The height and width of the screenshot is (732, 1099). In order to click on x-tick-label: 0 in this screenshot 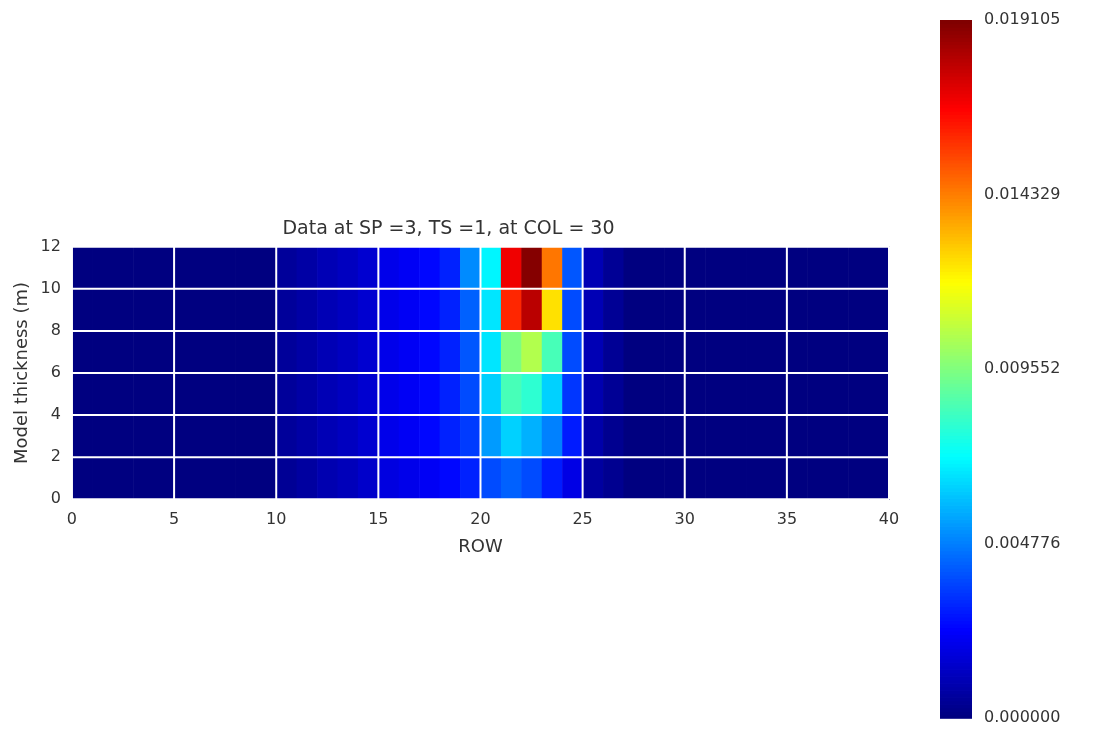, I will do `click(72, 518)`.